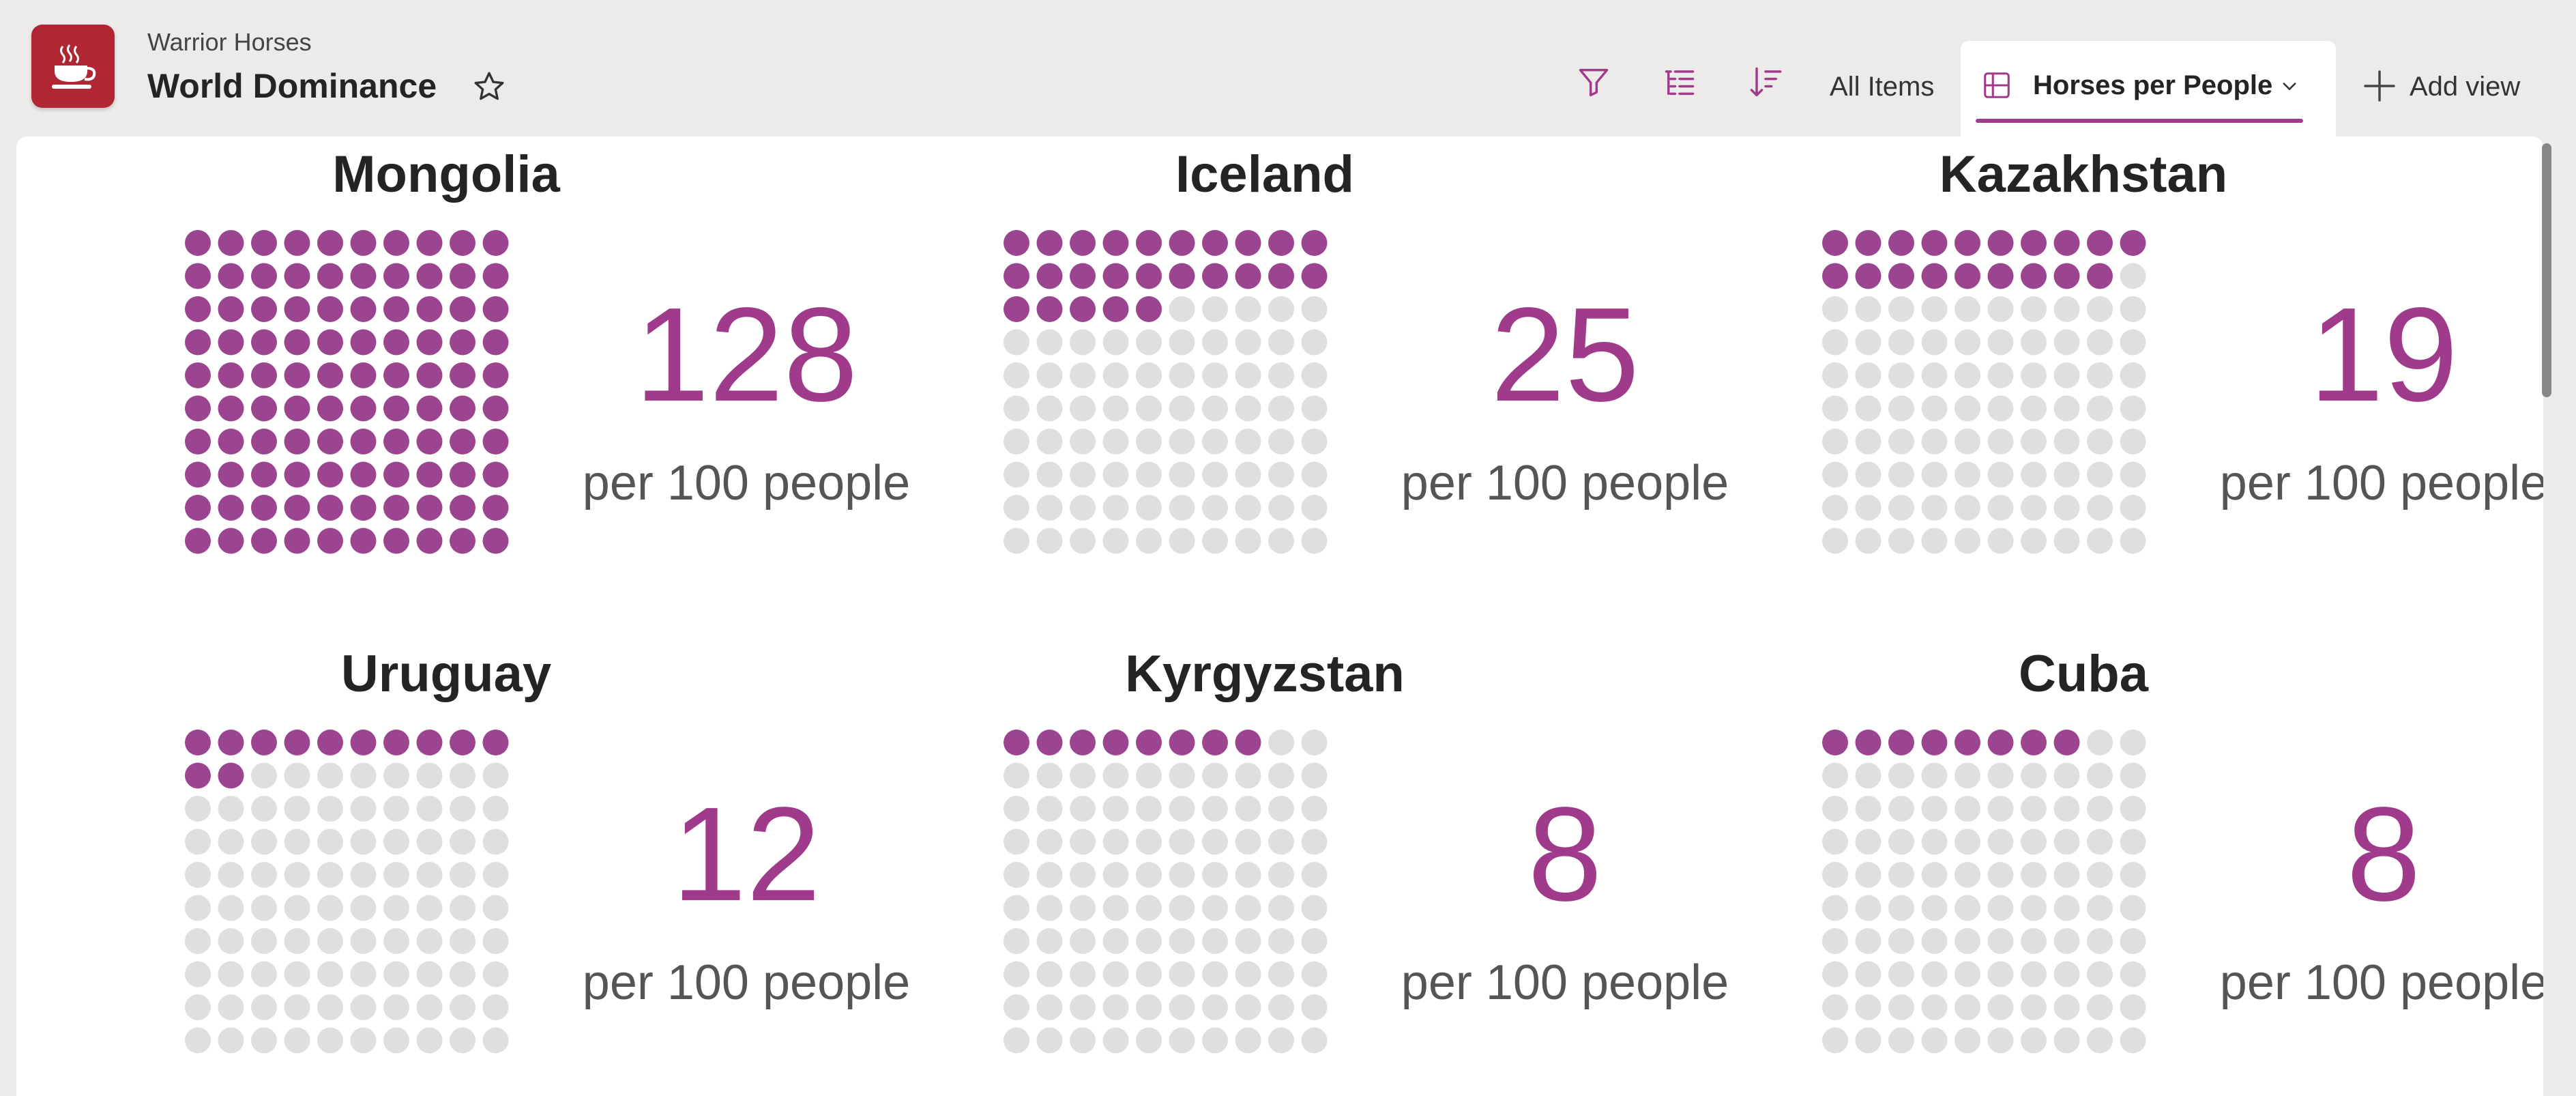 The height and width of the screenshot is (1096, 2576). What do you see at coordinates (2546, 270) in the screenshot?
I see `scrollbar-thumb` at bounding box center [2546, 270].